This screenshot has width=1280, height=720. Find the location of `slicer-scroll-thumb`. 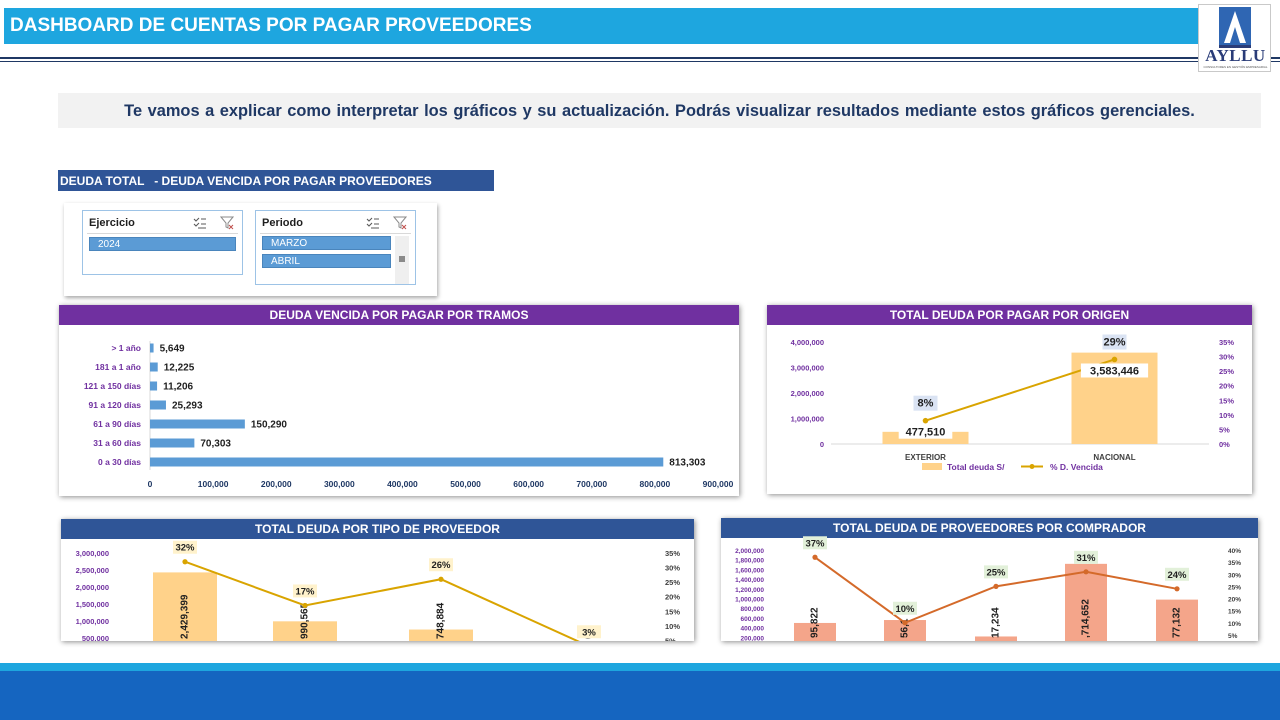

slicer-scroll-thumb is located at coordinates (402, 259).